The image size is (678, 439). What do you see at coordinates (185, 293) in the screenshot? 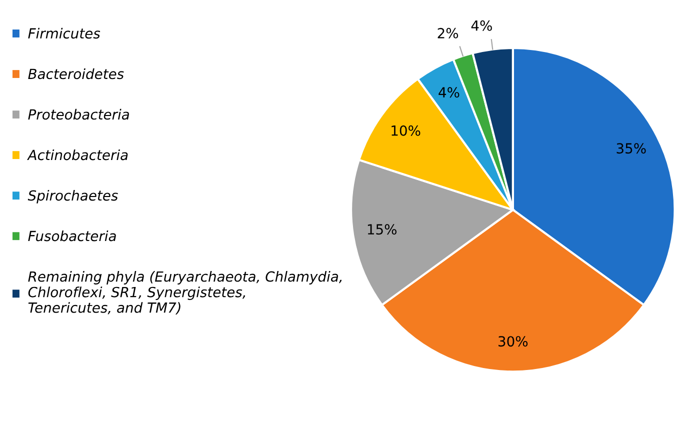
I see `legend-label: Remaining phyla (Euryarchaeota, Chlamydia, Chloroflexi, SR1, Synergistetes, Tenericutes, and TM7)` at bounding box center [185, 293].